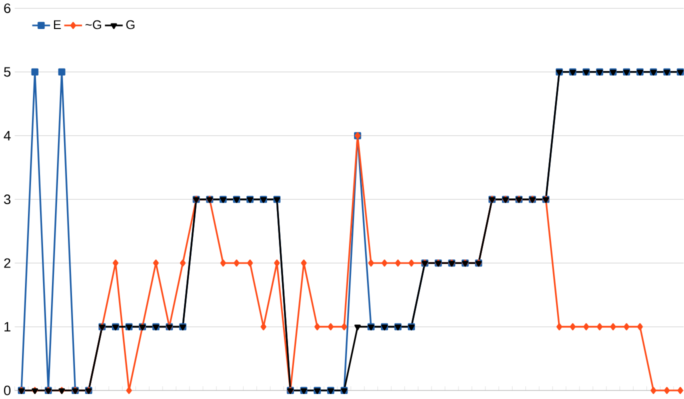  What do you see at coordinates (7, 199) in the screenshot?
I see `y-tick-label: 3` at bounding box center [7, 199].